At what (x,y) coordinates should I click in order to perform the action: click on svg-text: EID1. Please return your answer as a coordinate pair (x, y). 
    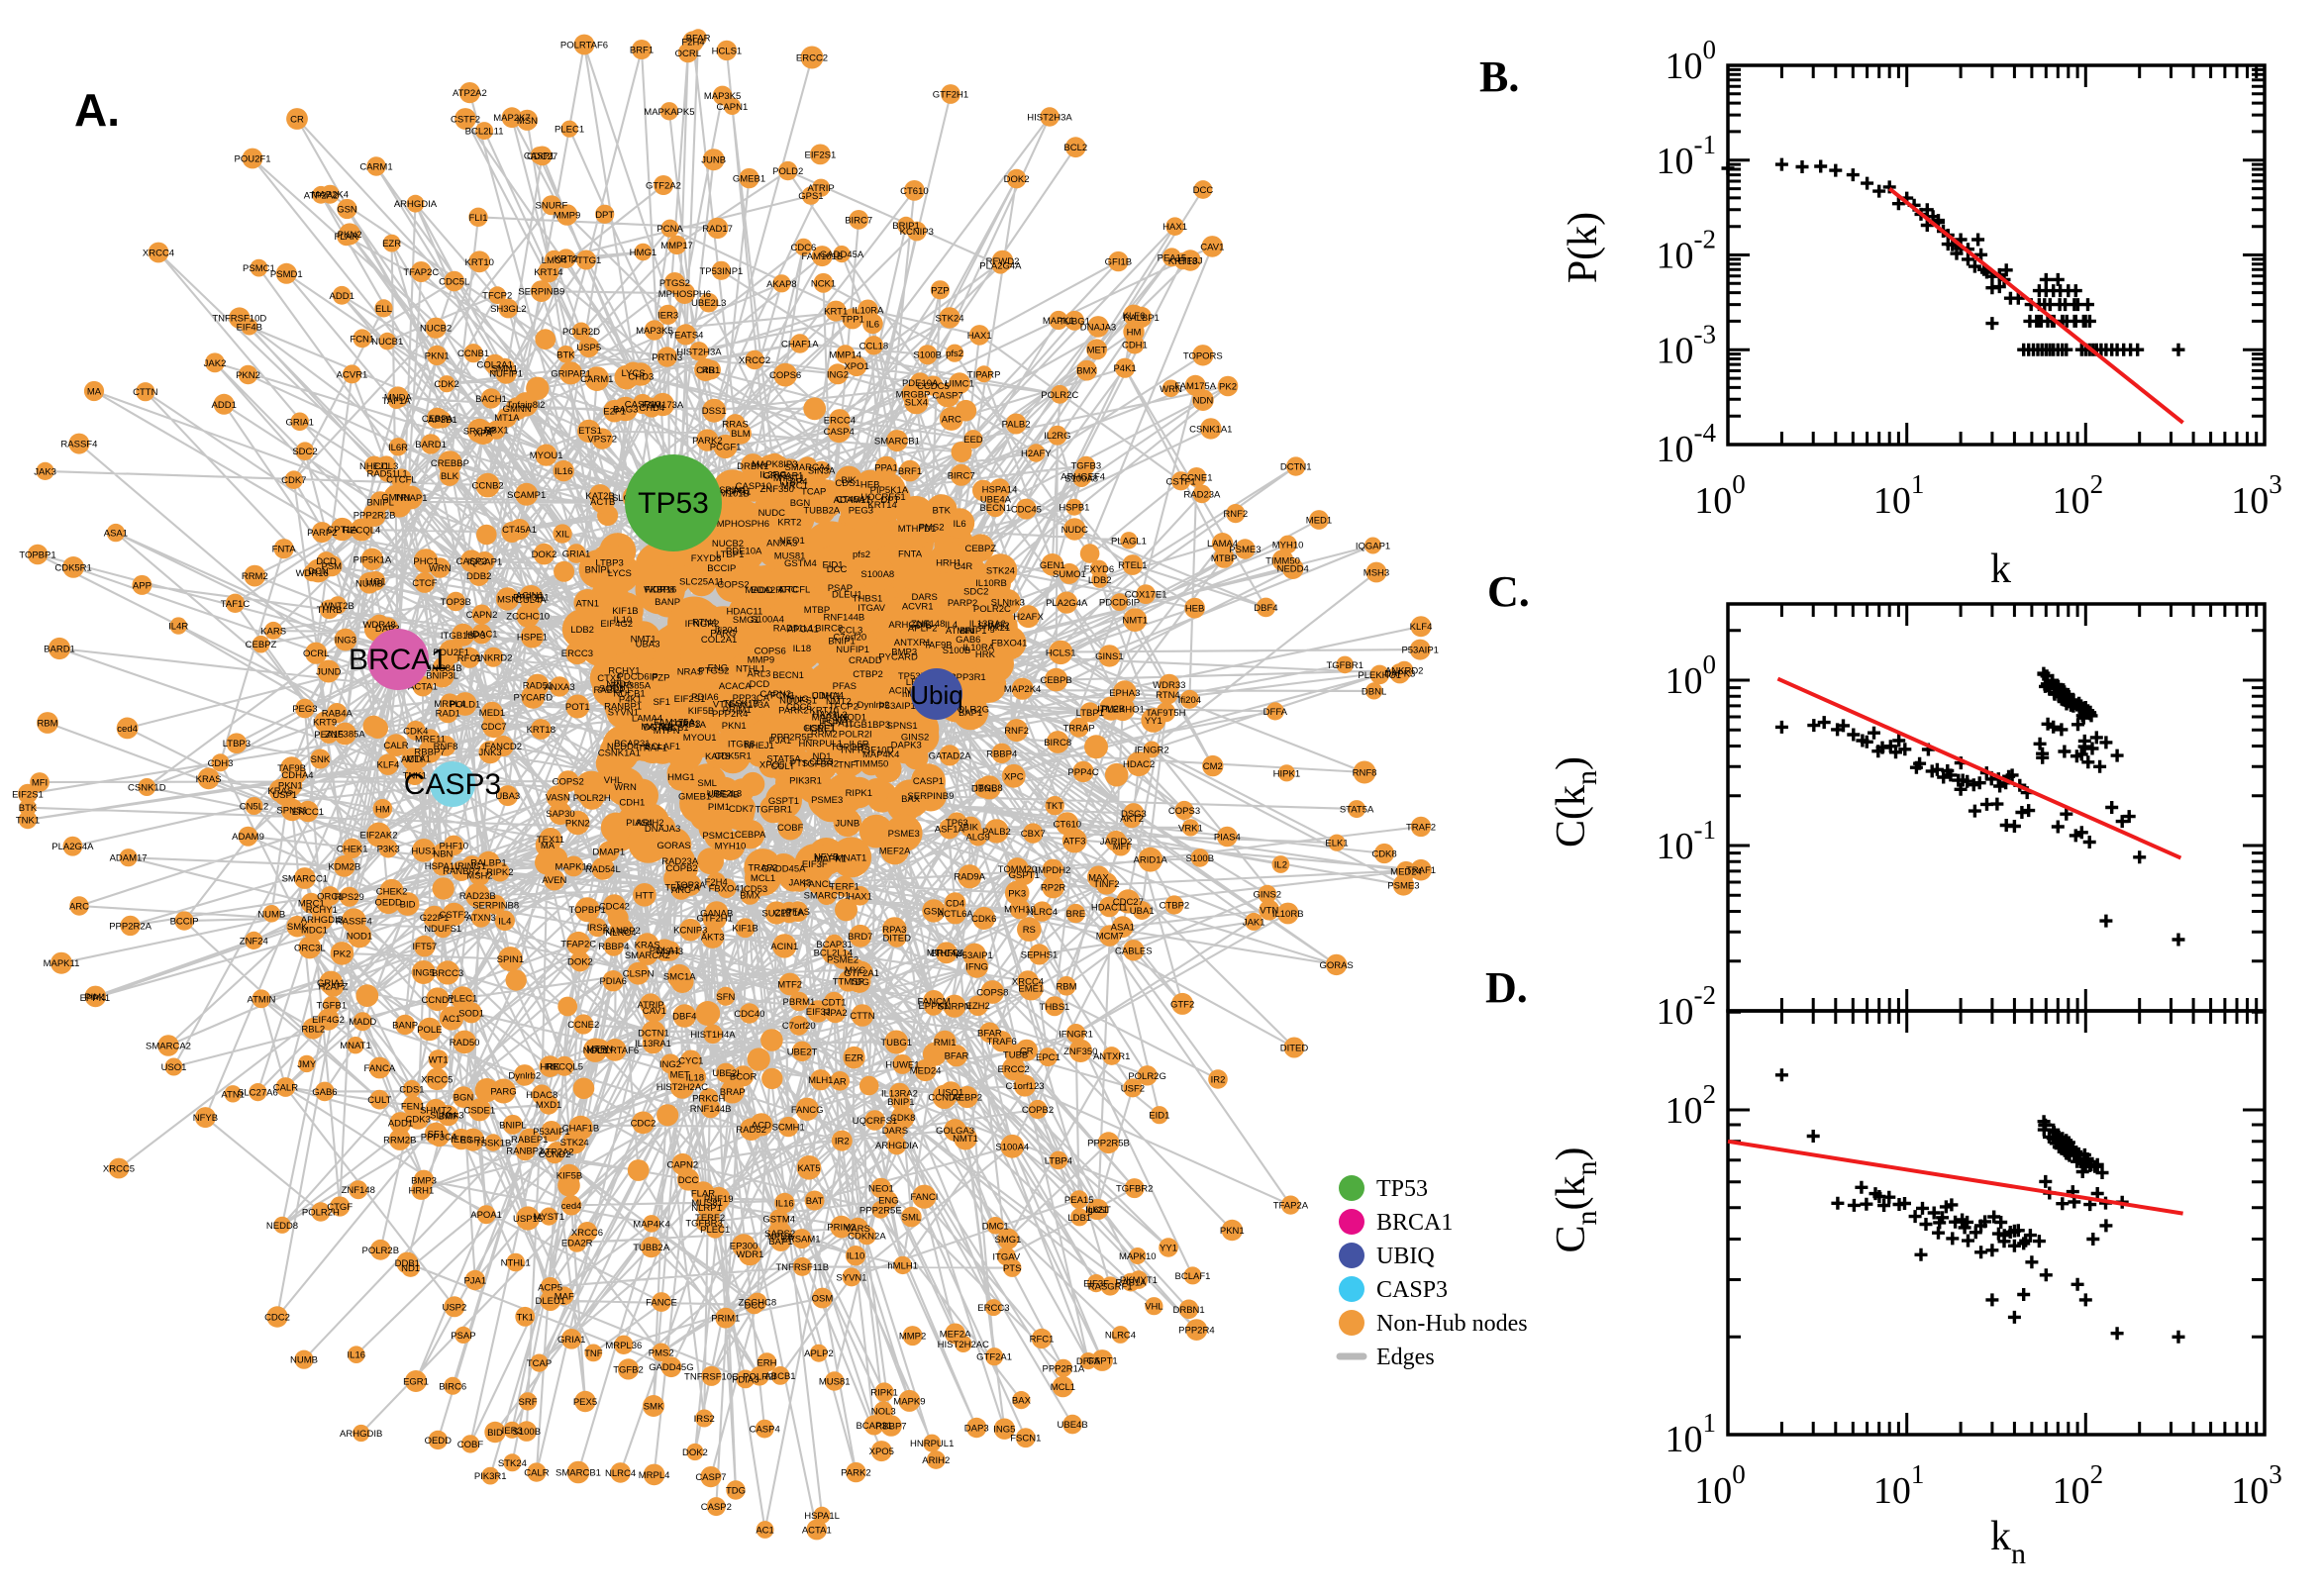
    Looking at the image, I should click on (832, 565).